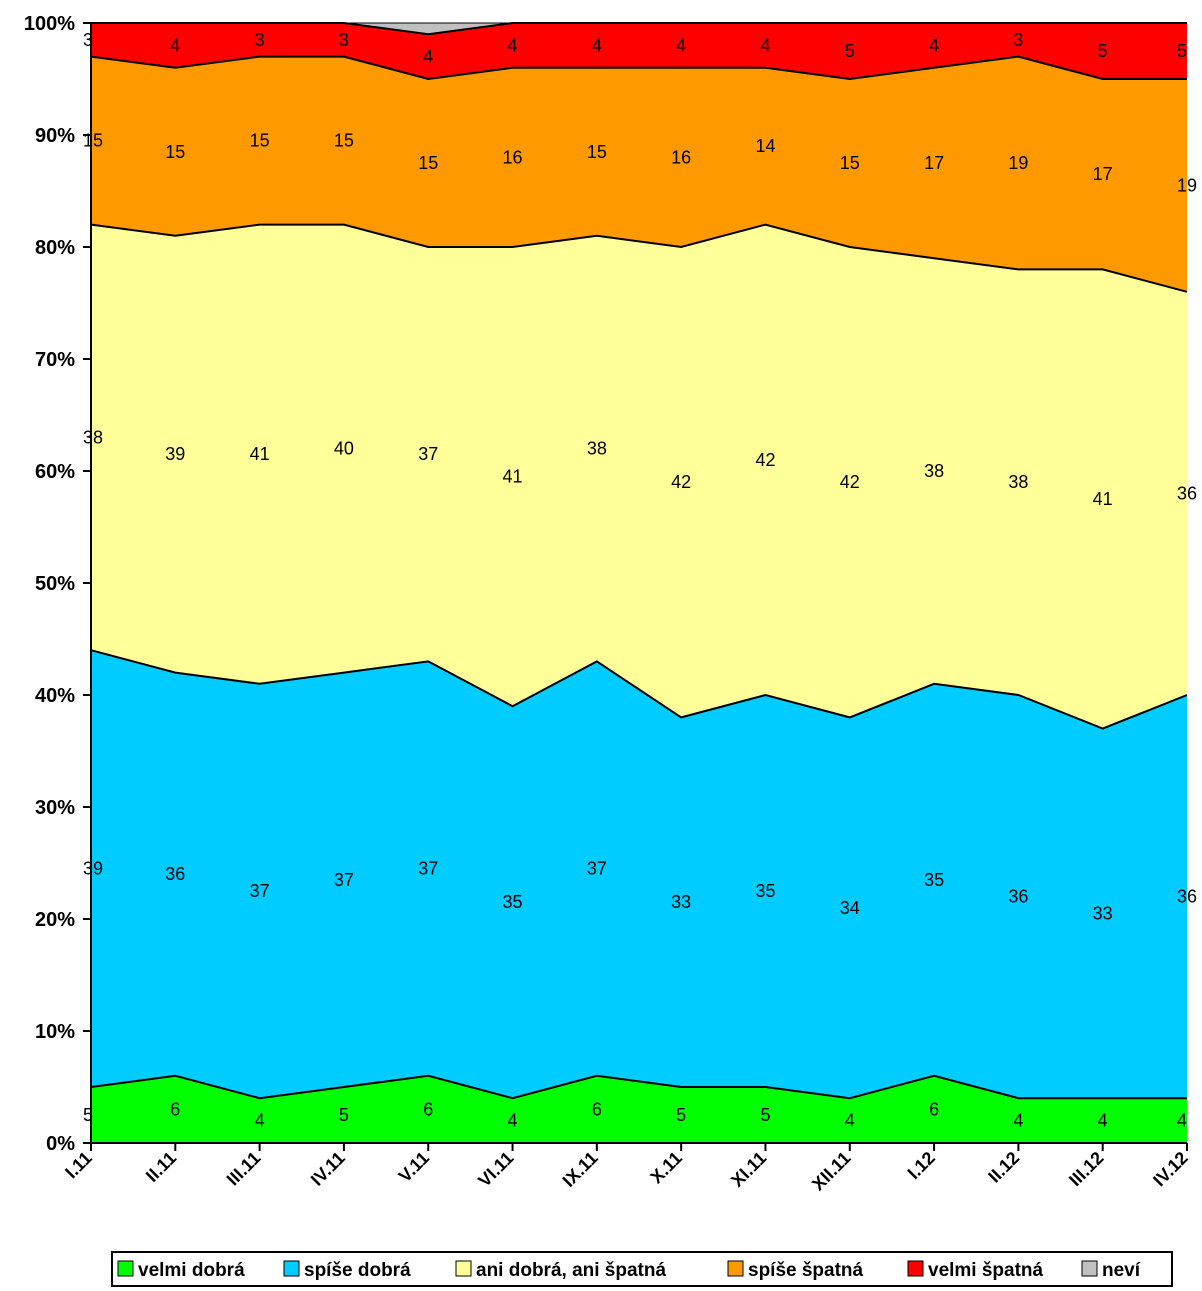  I want to click on x-tick-label: III.12, so click(1086, 1169).